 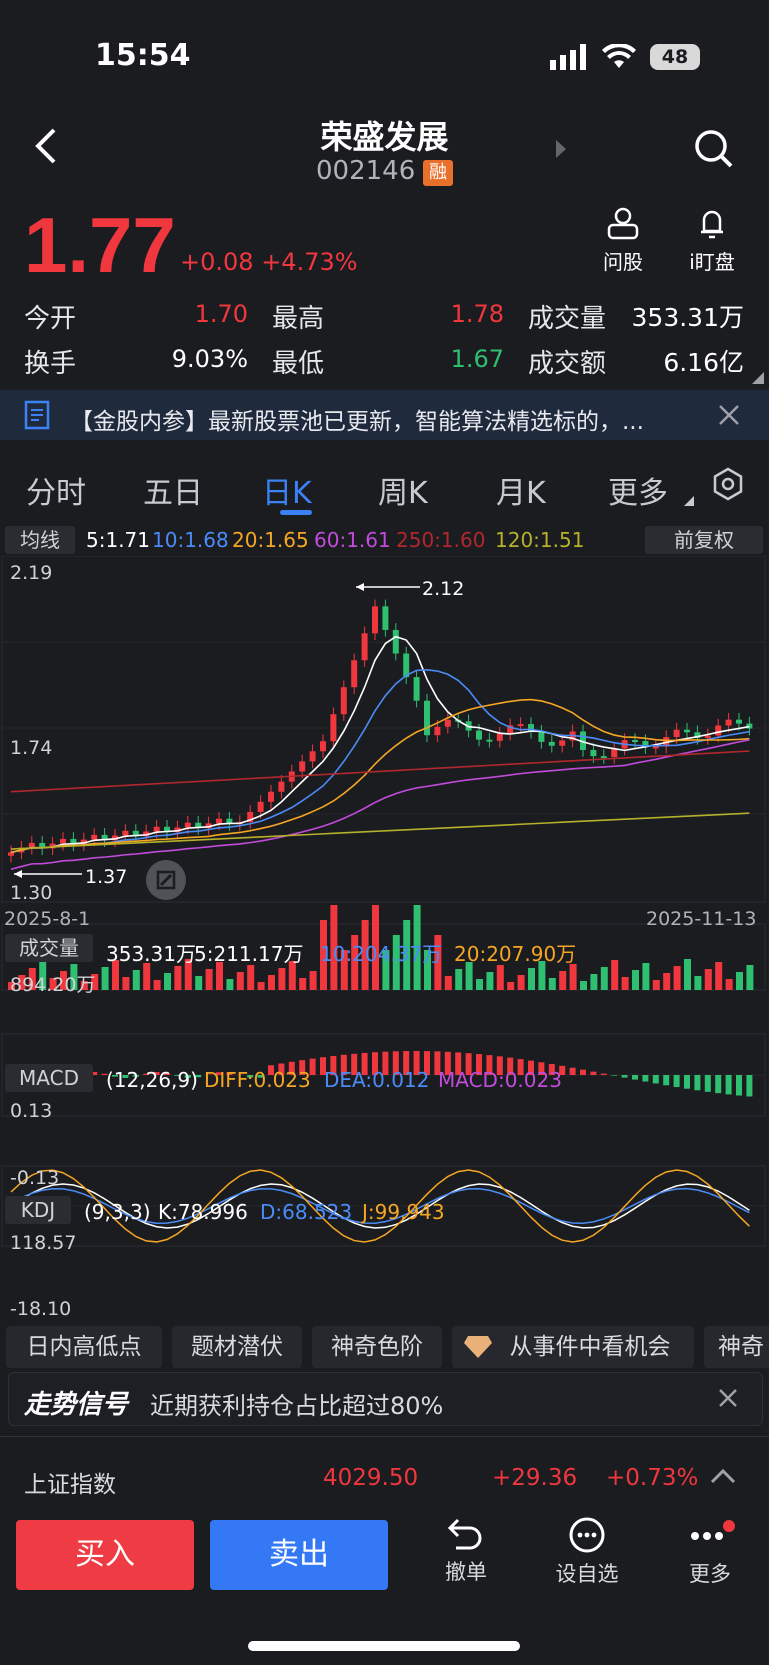 What do you see at coordinates (714, 149) in the screenshot?
I see `search-icon` at bounding box center [714, 149].